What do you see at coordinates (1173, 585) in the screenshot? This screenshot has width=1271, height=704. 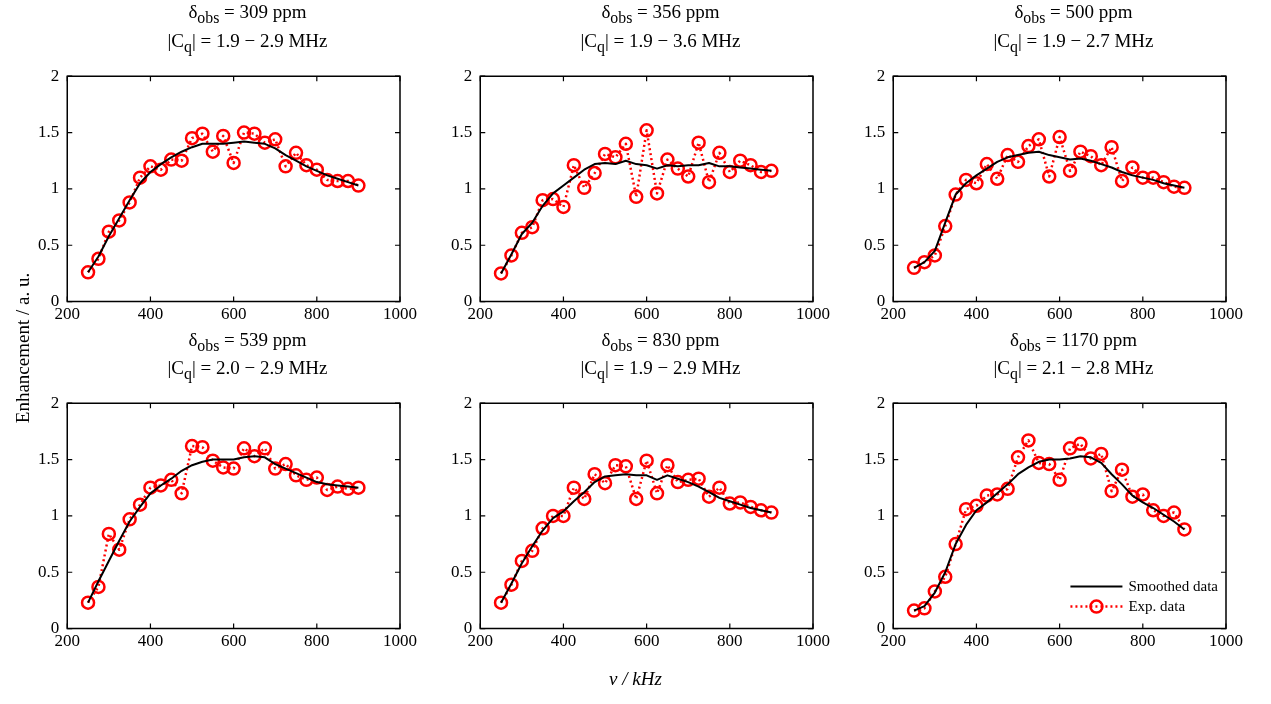 I see `legend-label: Smoothed data` at bounding box center [1173, 585].